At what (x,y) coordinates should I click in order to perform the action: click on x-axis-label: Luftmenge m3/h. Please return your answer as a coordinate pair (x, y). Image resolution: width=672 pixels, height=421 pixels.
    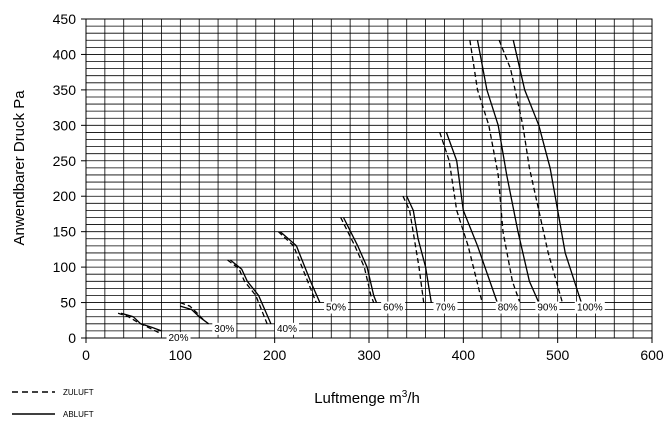
    Looking at the image, I should click on (367, 398).